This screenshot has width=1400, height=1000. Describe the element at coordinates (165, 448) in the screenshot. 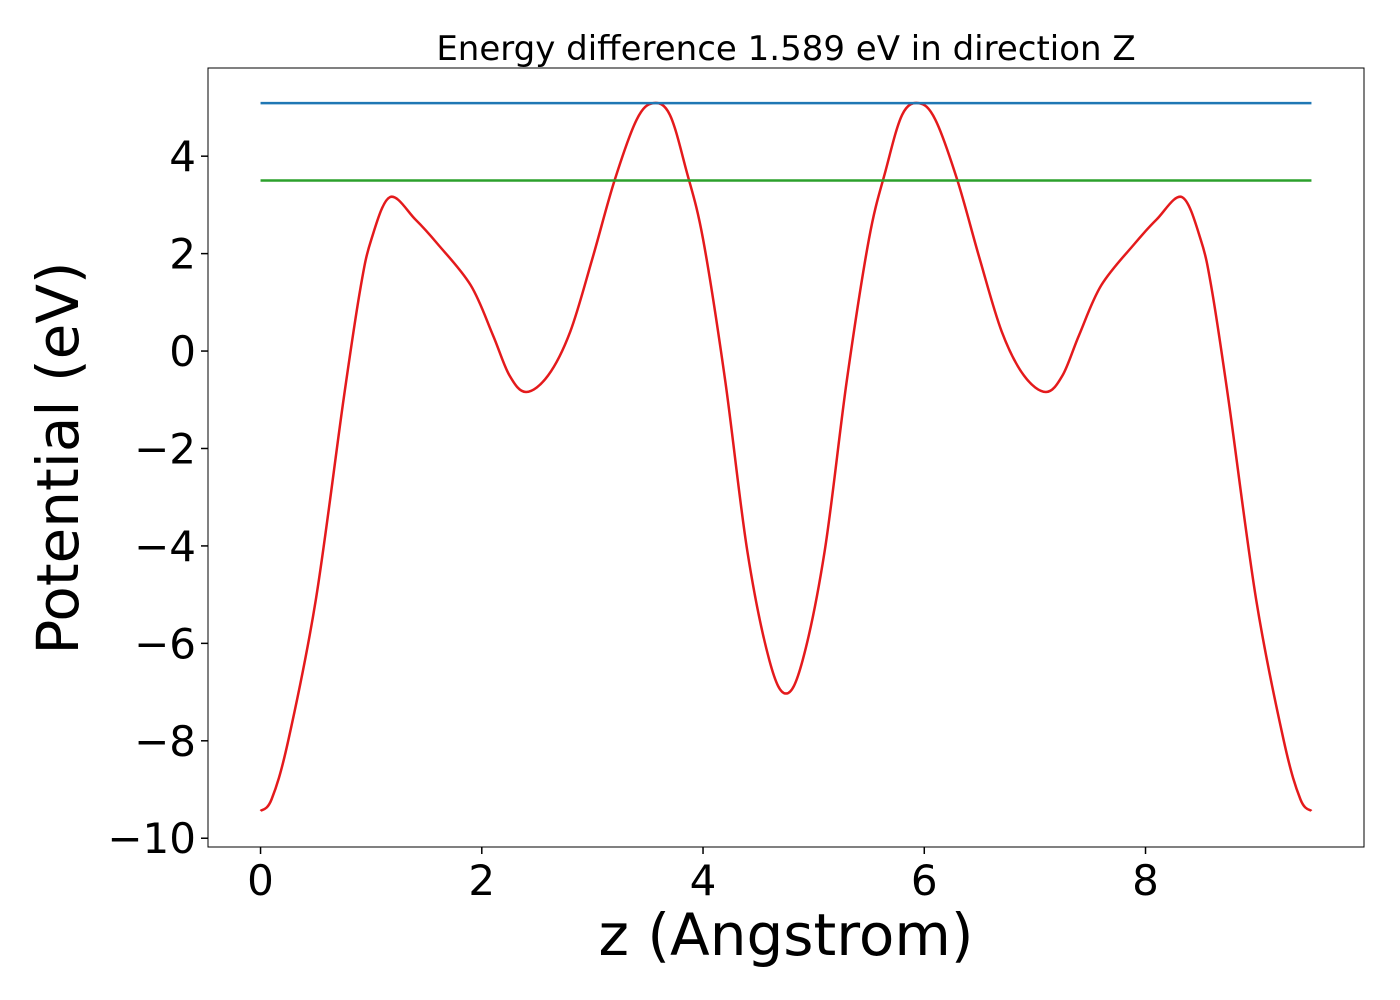

I see `y-tick-label: −2` at that location.